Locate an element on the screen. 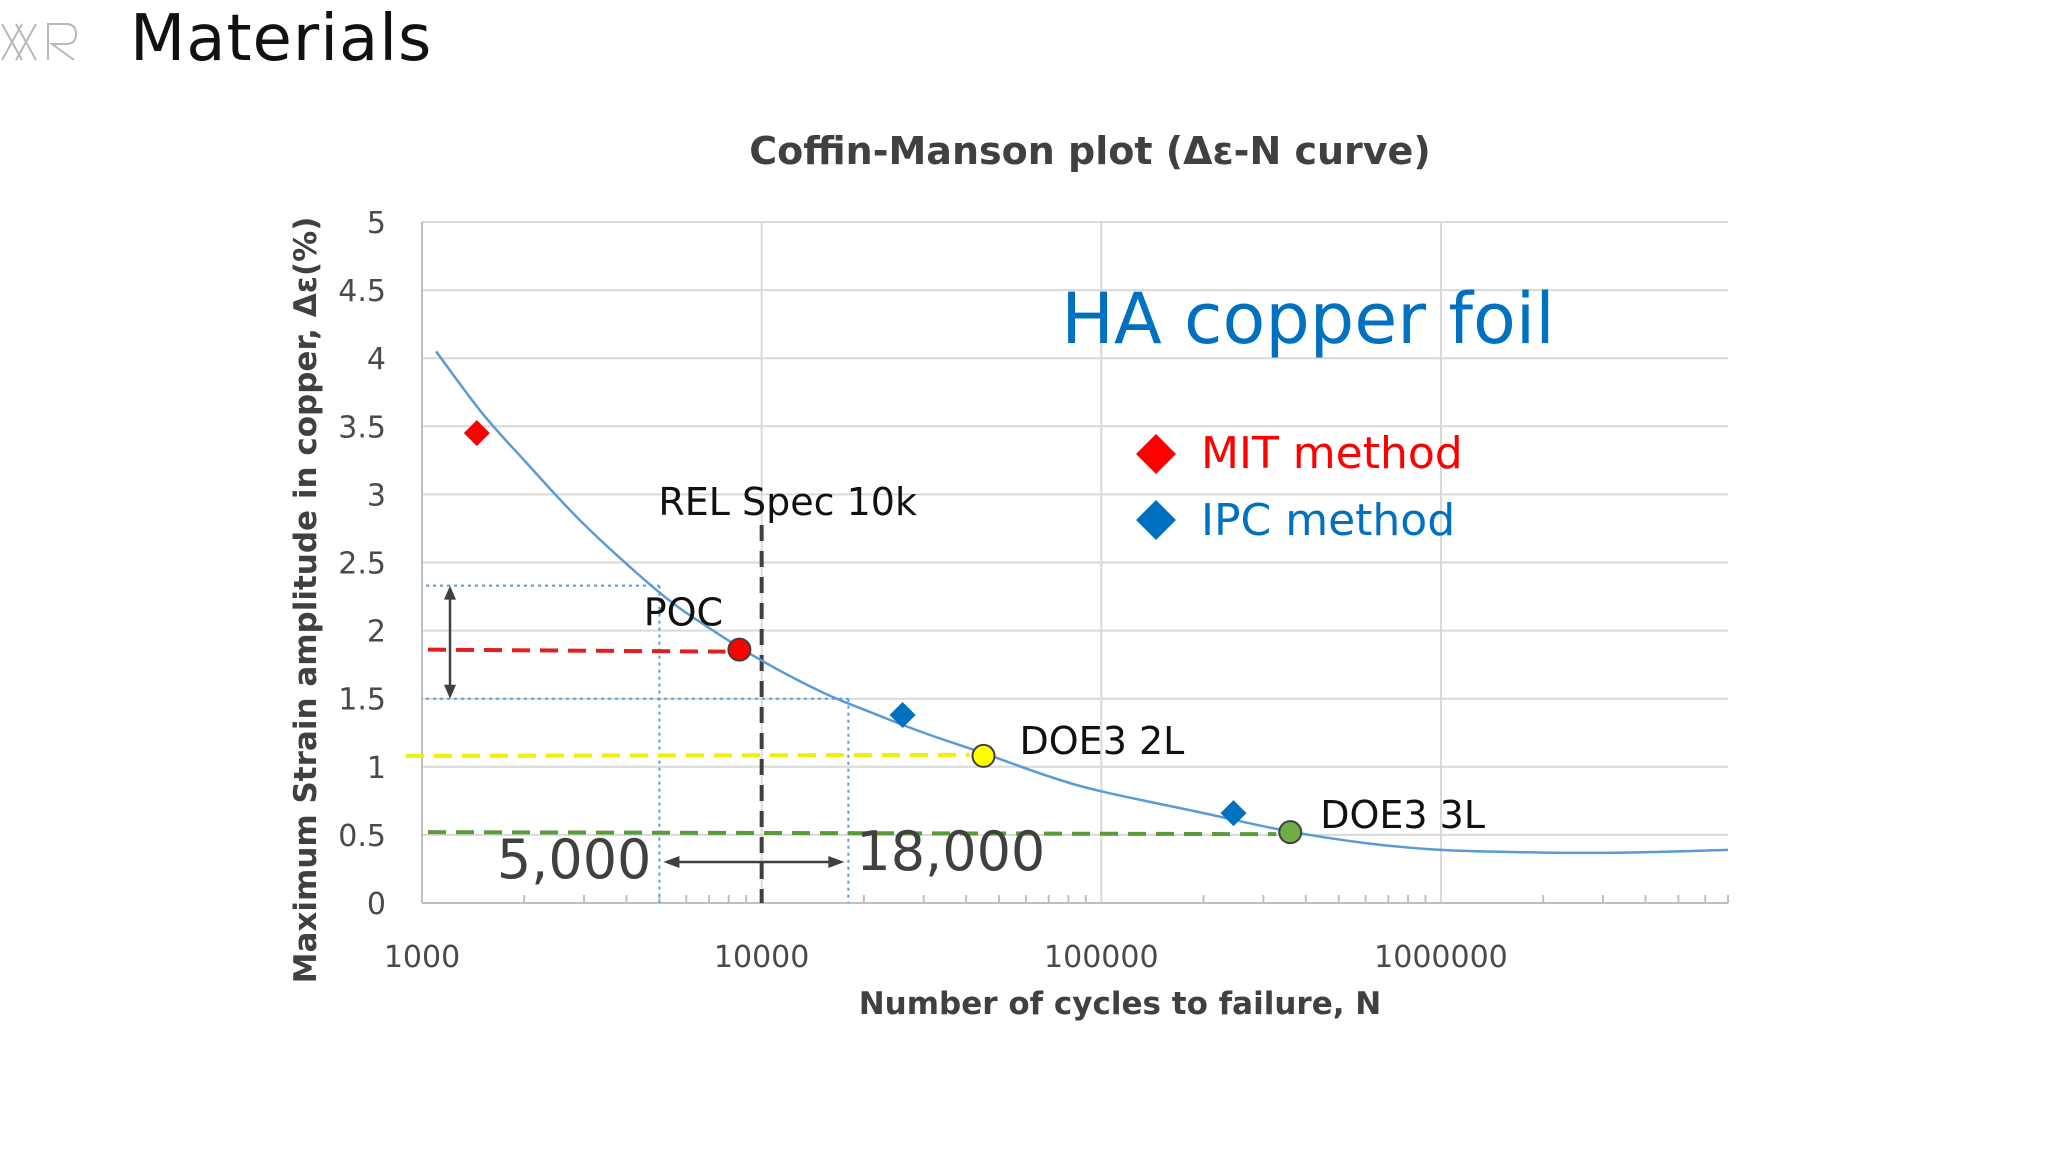  mit-data-point is located at coordinates (476, 433).